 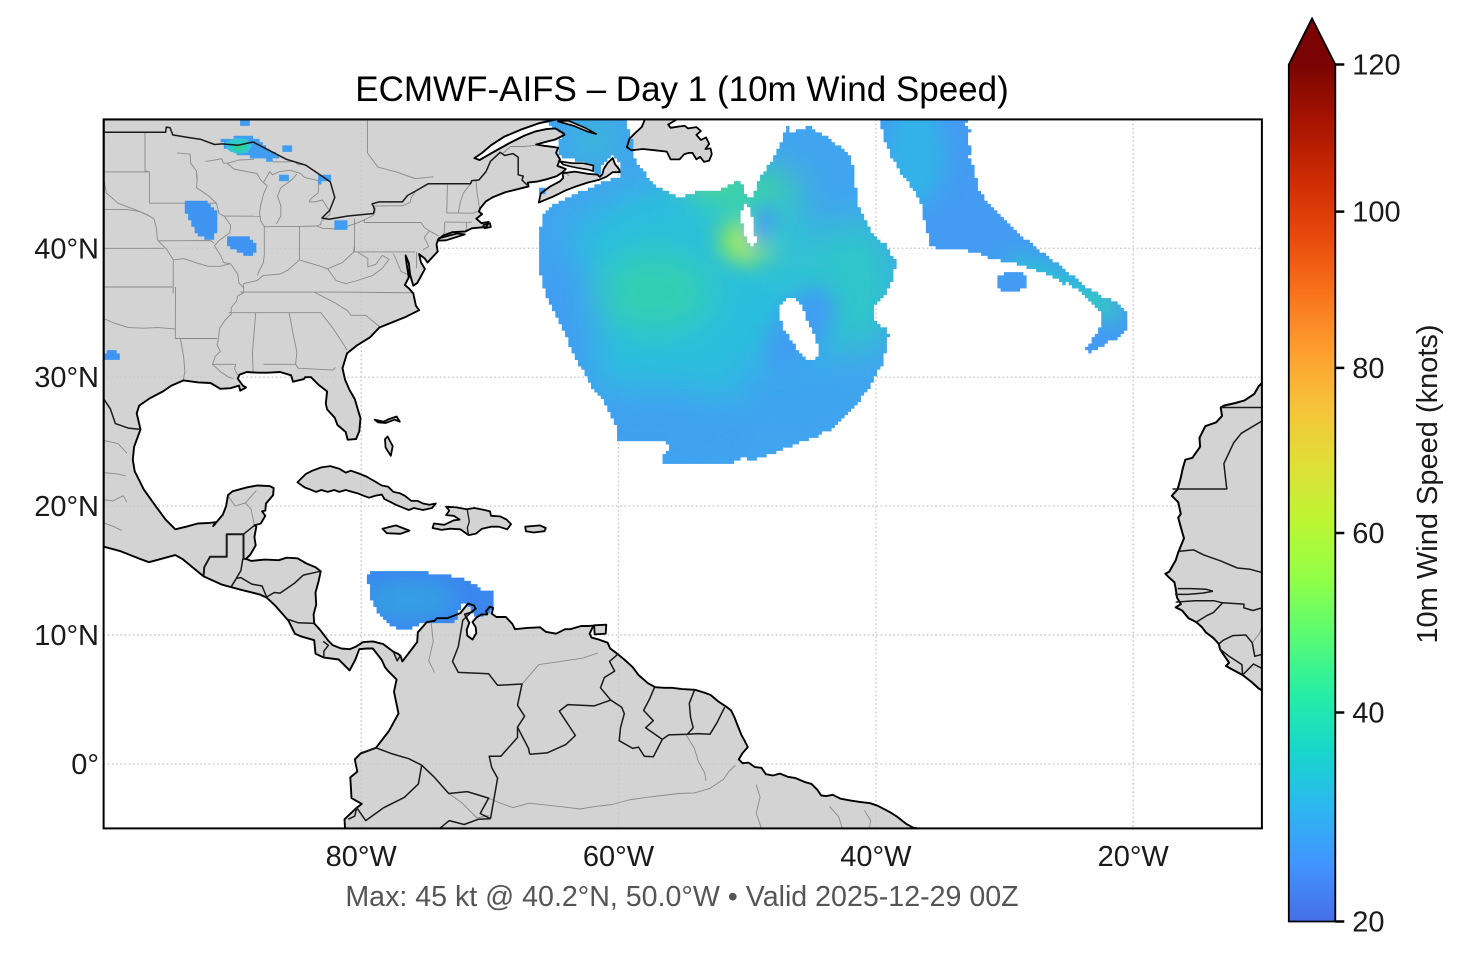 What do you see at coordinates (1428, 483) in the screenshot?
I see `svg-text: 10m Wind Speed (knots)` at bounding box center [1428, 483].